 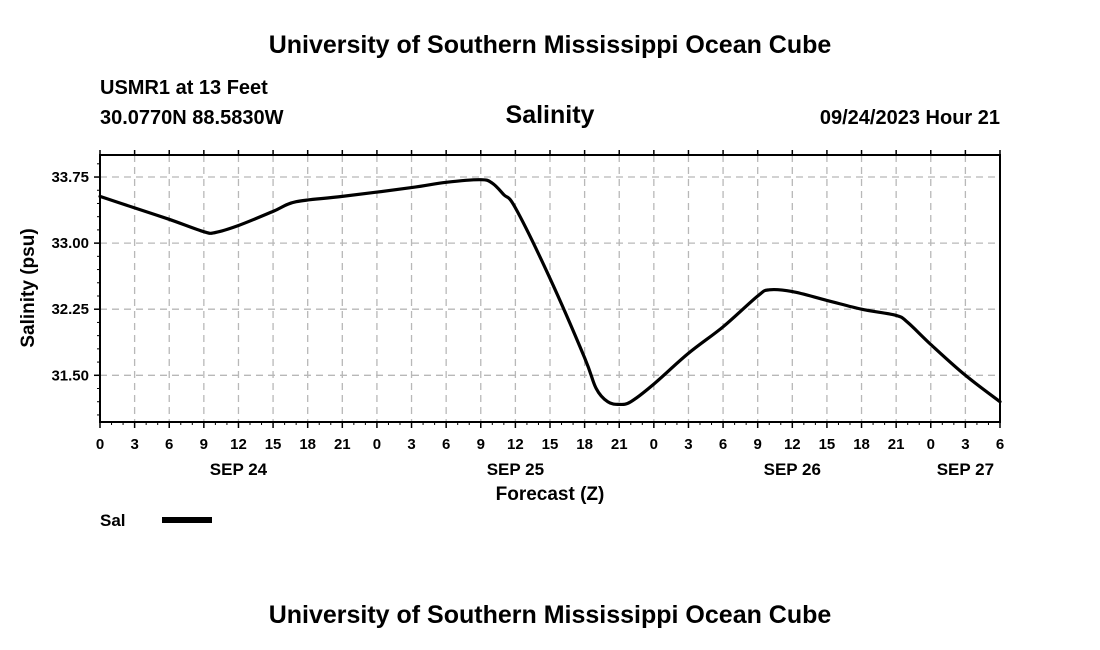 What do you see at coordinates (192, 118) in the screenshot?
I see `station-coordinates: 30.0770N 88.5830W` at bounding box center [192, 118].